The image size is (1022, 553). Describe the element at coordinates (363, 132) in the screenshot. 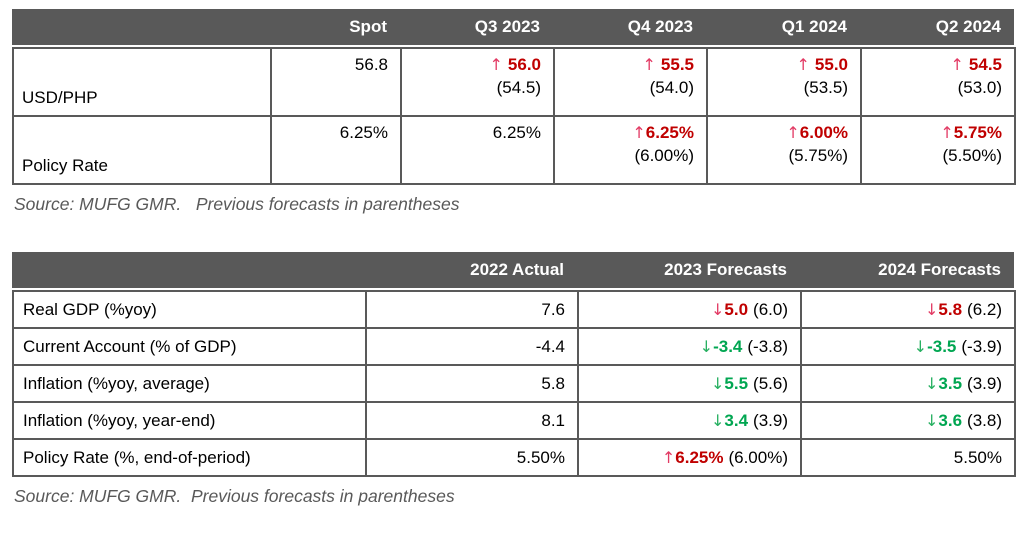

I see `spot-value: 6.25%` at that location.